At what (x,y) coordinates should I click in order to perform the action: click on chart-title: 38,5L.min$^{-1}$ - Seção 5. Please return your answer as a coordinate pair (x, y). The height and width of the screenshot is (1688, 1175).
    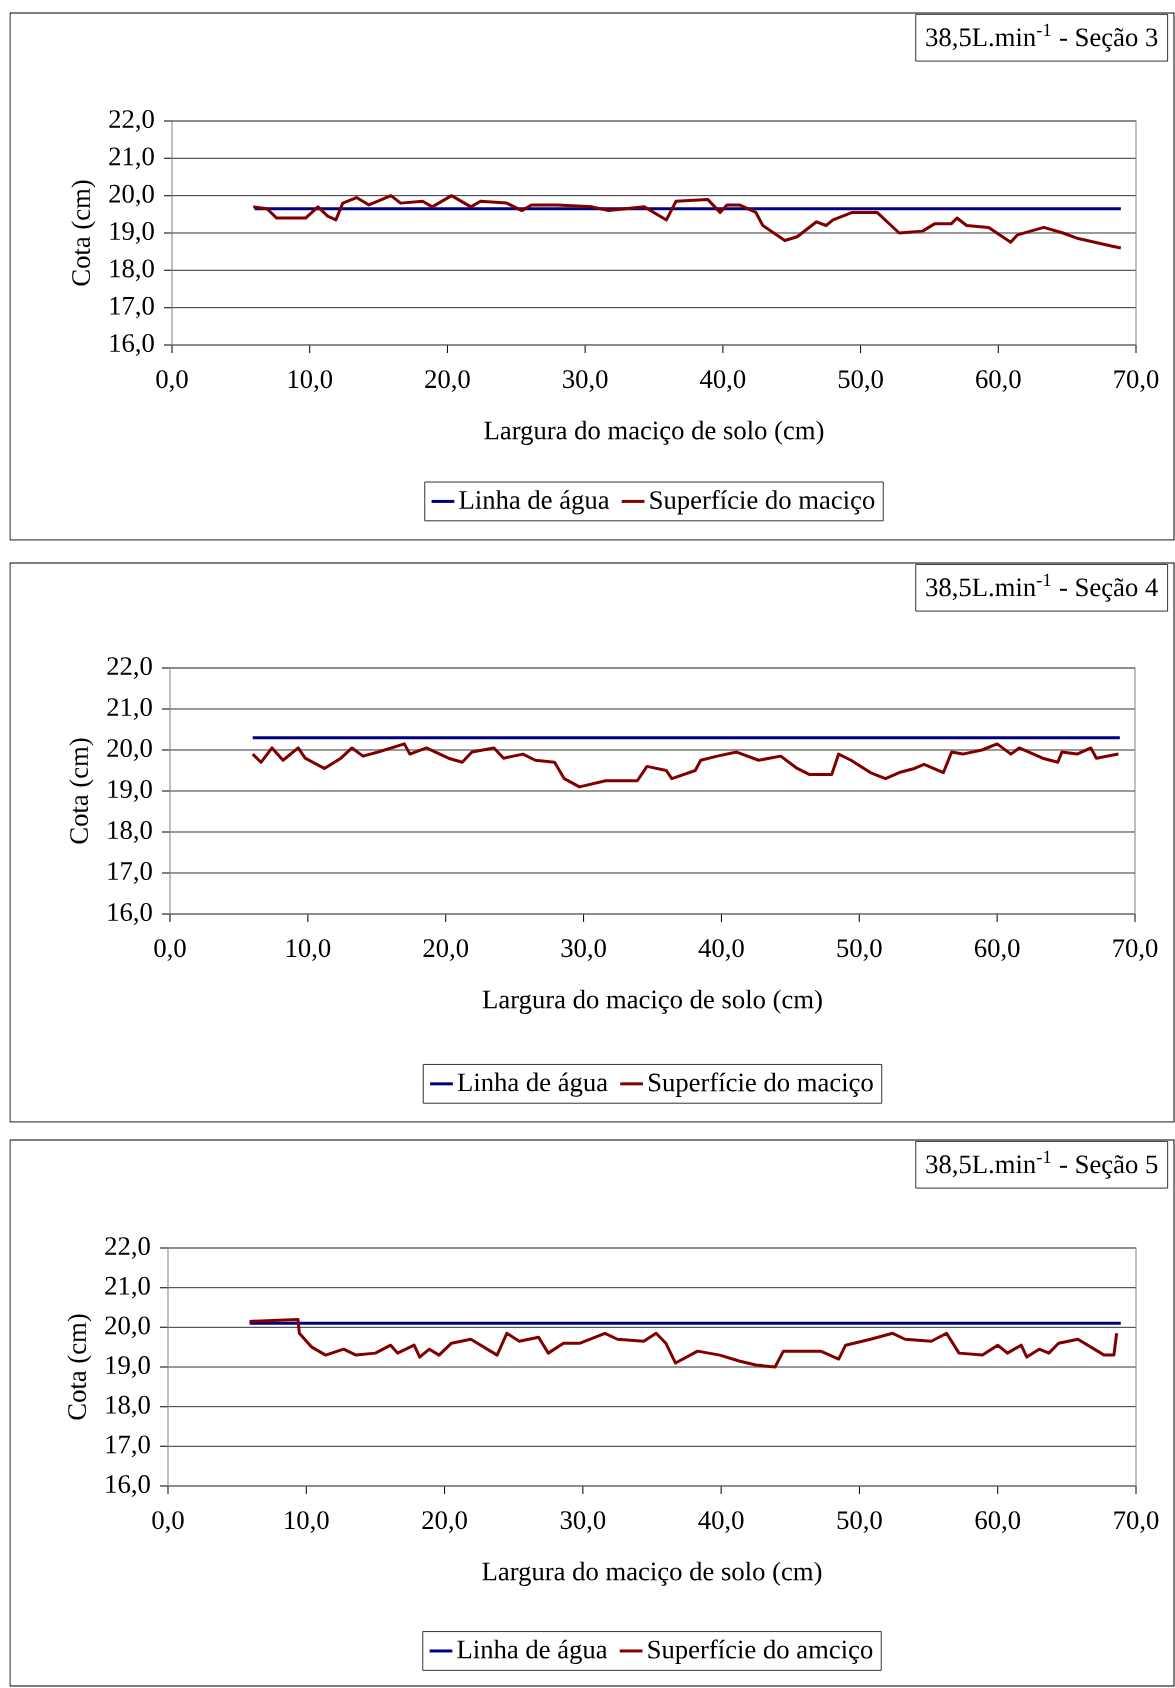
    Looking at the image, I should click on (1042, 1164).